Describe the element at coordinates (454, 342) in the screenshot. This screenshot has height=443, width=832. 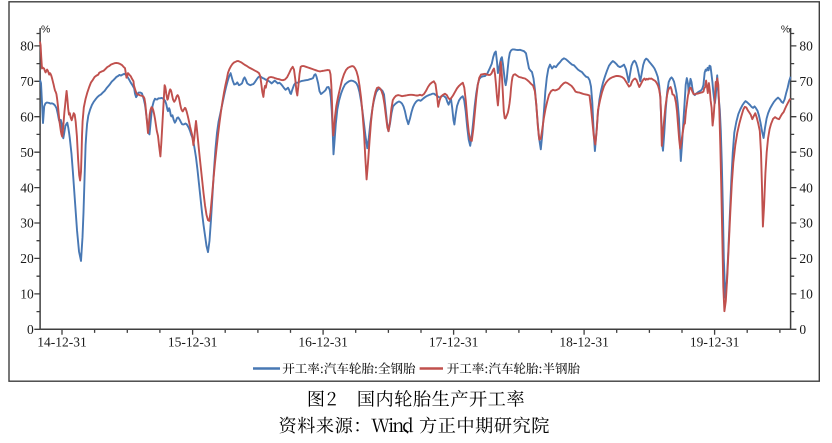
I see `svg-text: 17-12-31` at that location.